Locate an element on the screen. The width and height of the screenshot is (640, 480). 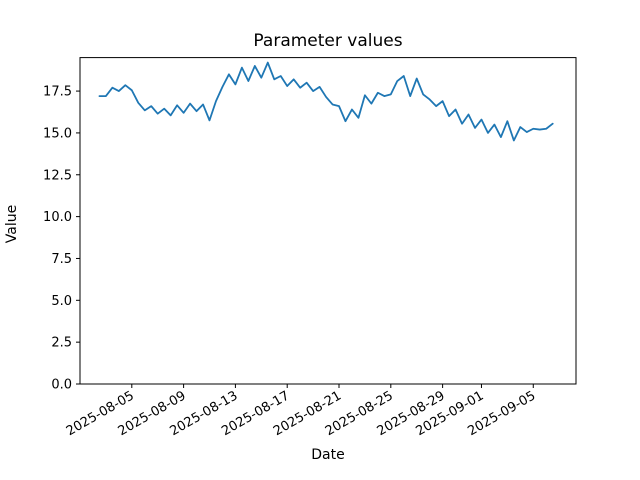
y-tick-label: 12.5 is located at coordinates (57, 175).